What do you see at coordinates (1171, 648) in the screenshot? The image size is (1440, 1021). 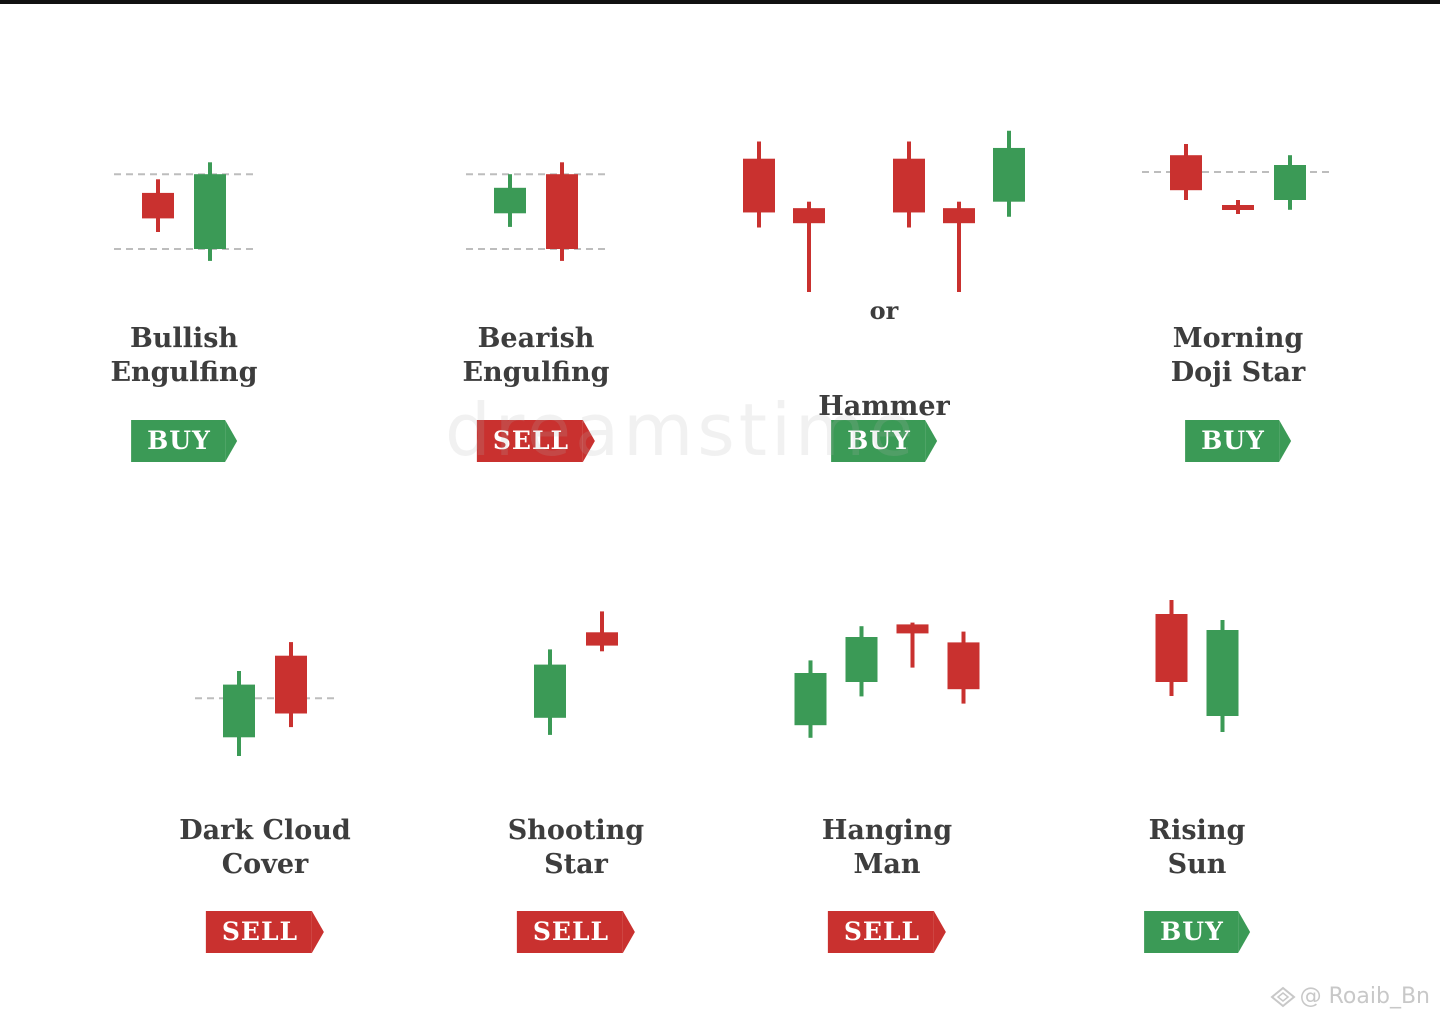 I see `rising-sun-candle-1-body` at bounding box center [1171, 648].